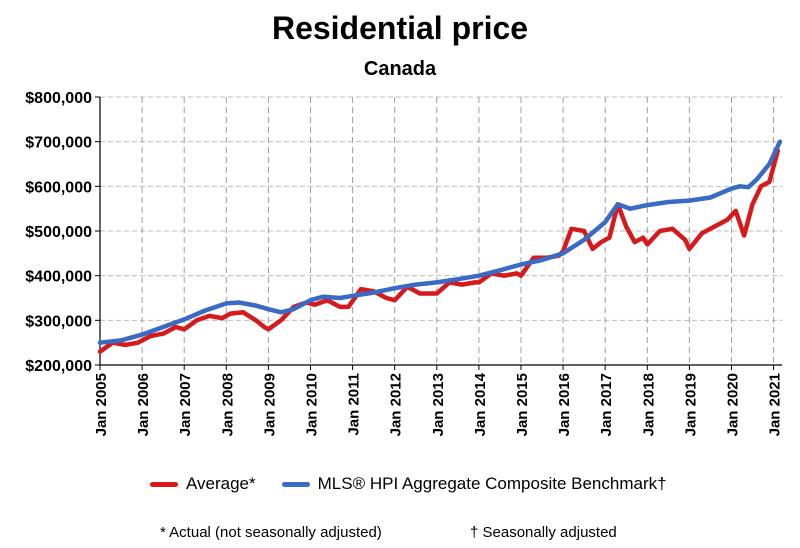  I want to click on chart-title: Residential price, so click(400, 28).